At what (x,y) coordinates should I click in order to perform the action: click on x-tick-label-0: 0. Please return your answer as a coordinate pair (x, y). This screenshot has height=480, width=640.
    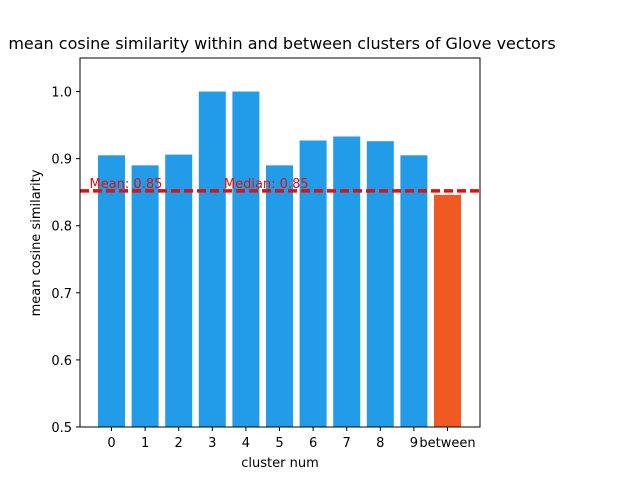
    Looking at the image, I should click on (111, 443).